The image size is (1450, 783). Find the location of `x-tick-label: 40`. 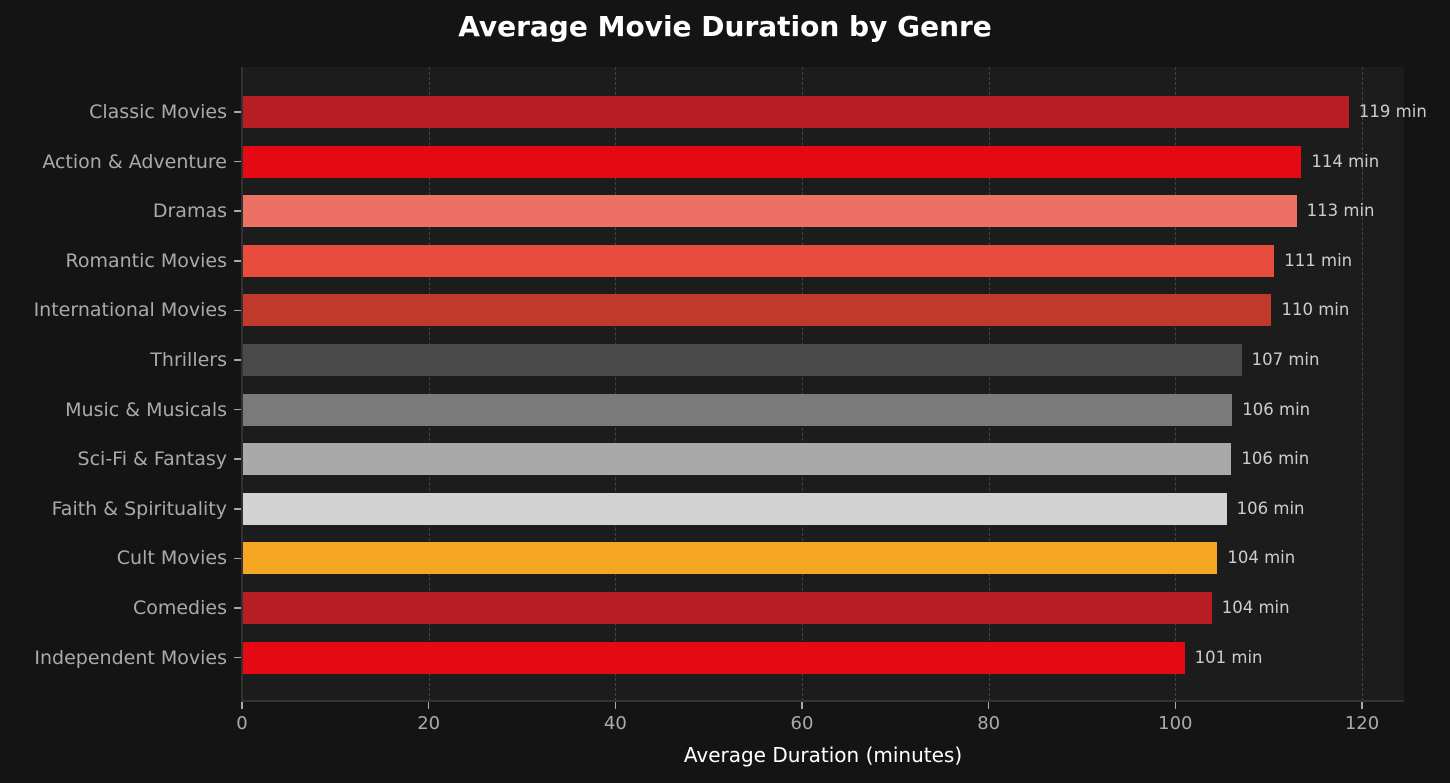

x-tick-label: 40 is located at coordinates (615, 723).